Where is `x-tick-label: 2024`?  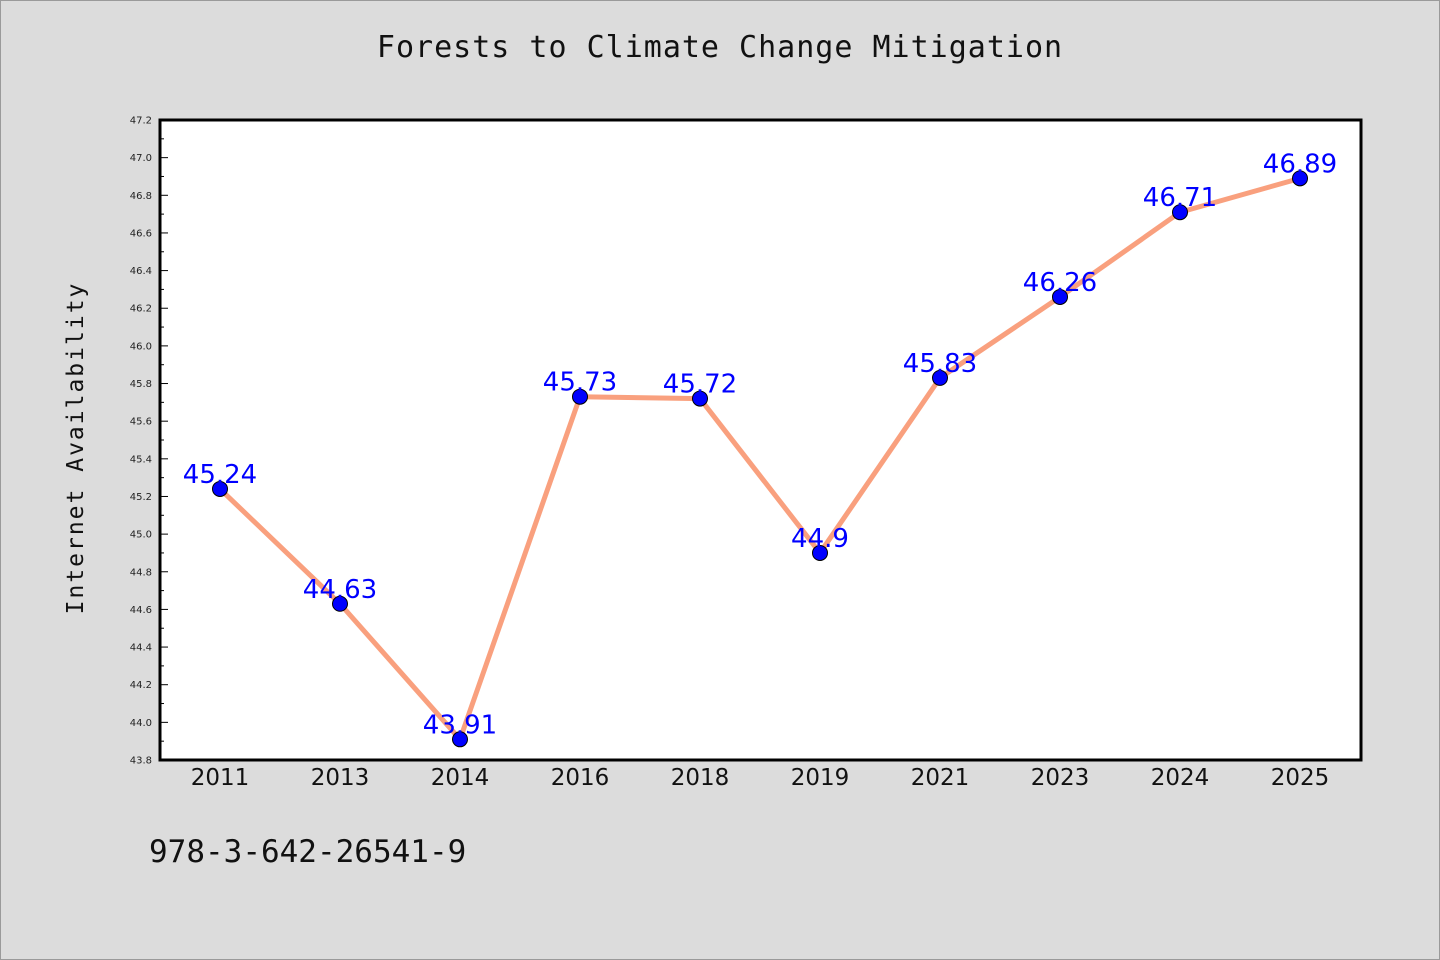 x-tick-label: 2024 is located at coordinates (1180, 778).